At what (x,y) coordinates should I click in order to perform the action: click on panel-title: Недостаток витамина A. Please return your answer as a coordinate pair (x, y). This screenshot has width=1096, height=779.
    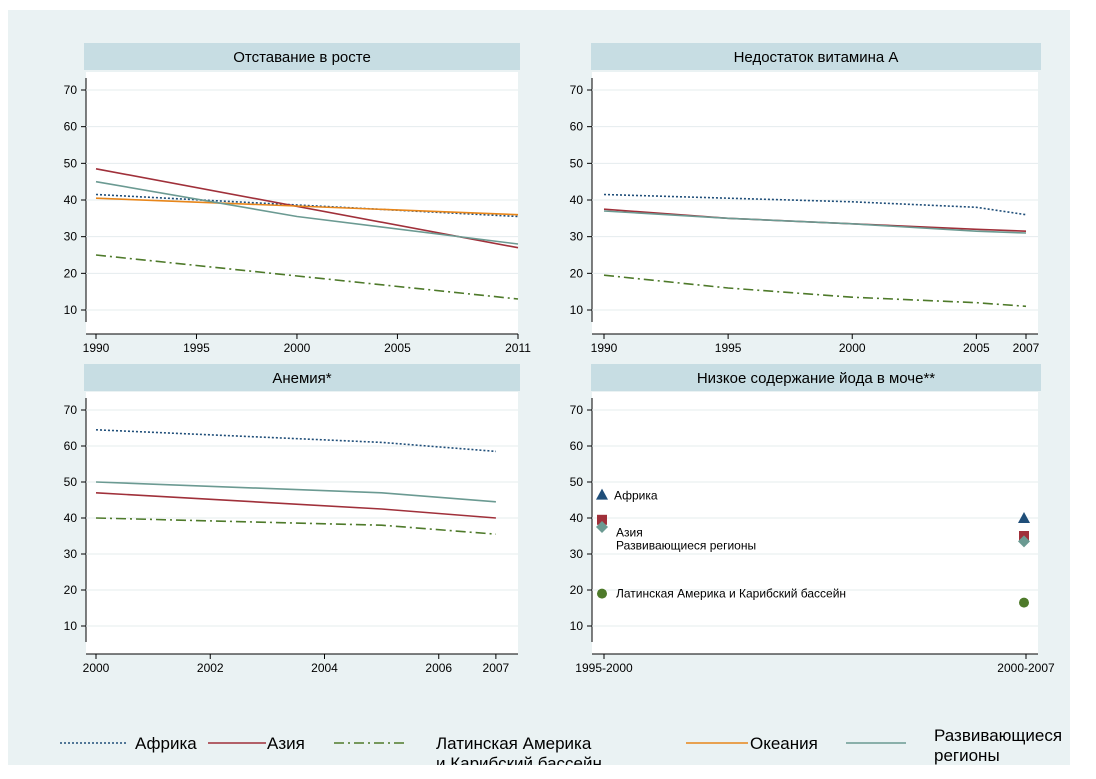
    Looking at the image, I should click on (816, 57).